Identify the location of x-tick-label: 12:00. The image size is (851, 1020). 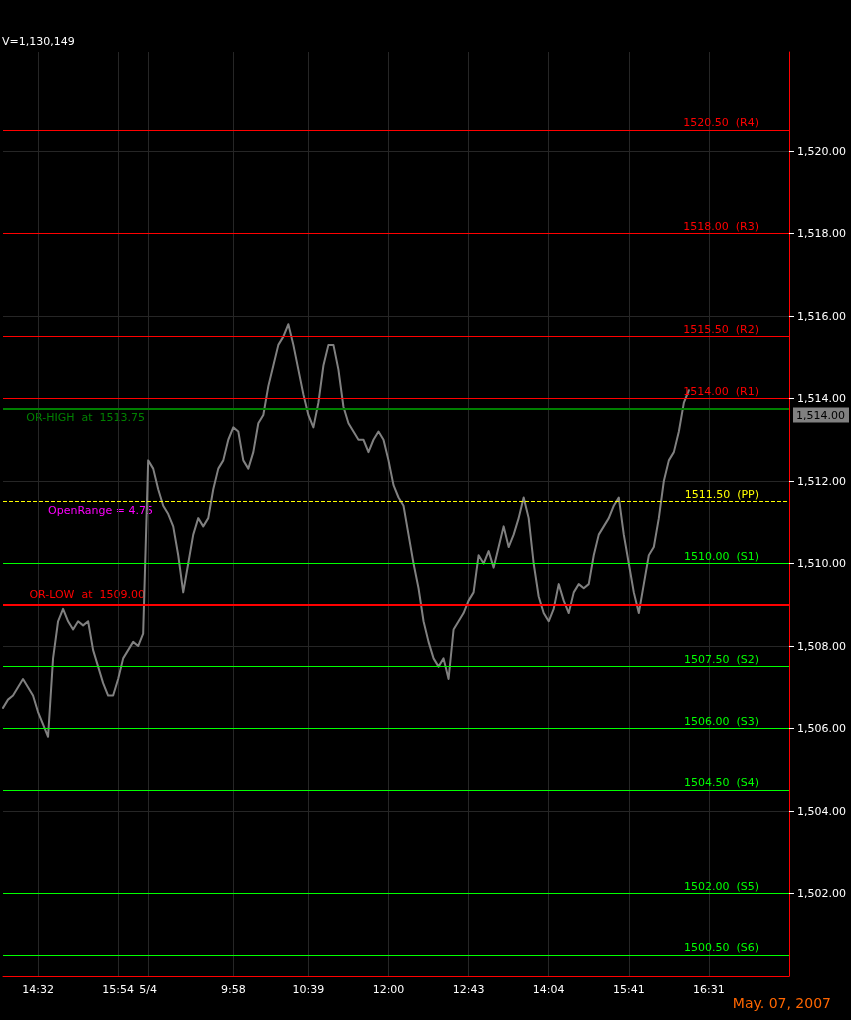
(388, 989).